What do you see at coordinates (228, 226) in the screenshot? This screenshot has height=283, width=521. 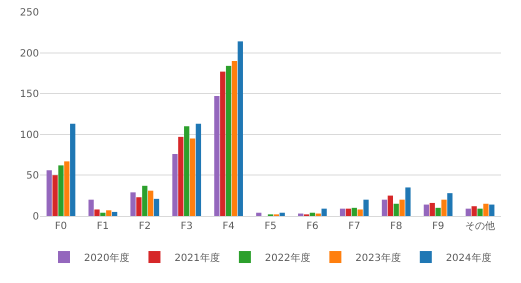 I see `x-tick-label: F4` at bounding box center [228, 226].